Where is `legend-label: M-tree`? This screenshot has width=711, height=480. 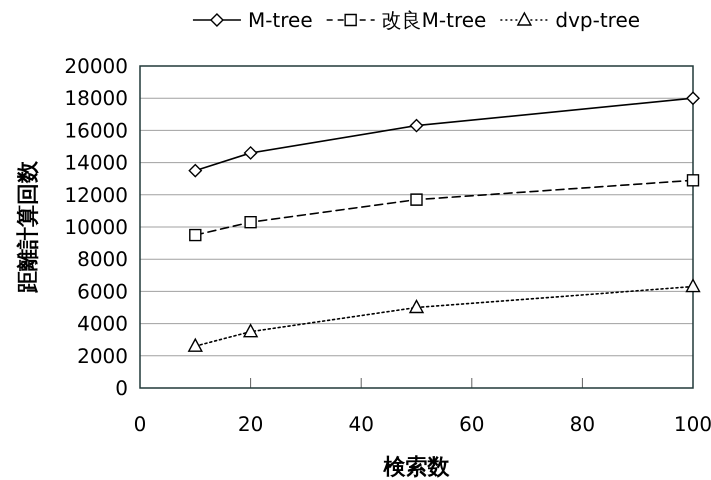 legend-label: M-tree is located at coordinates (280, 20).